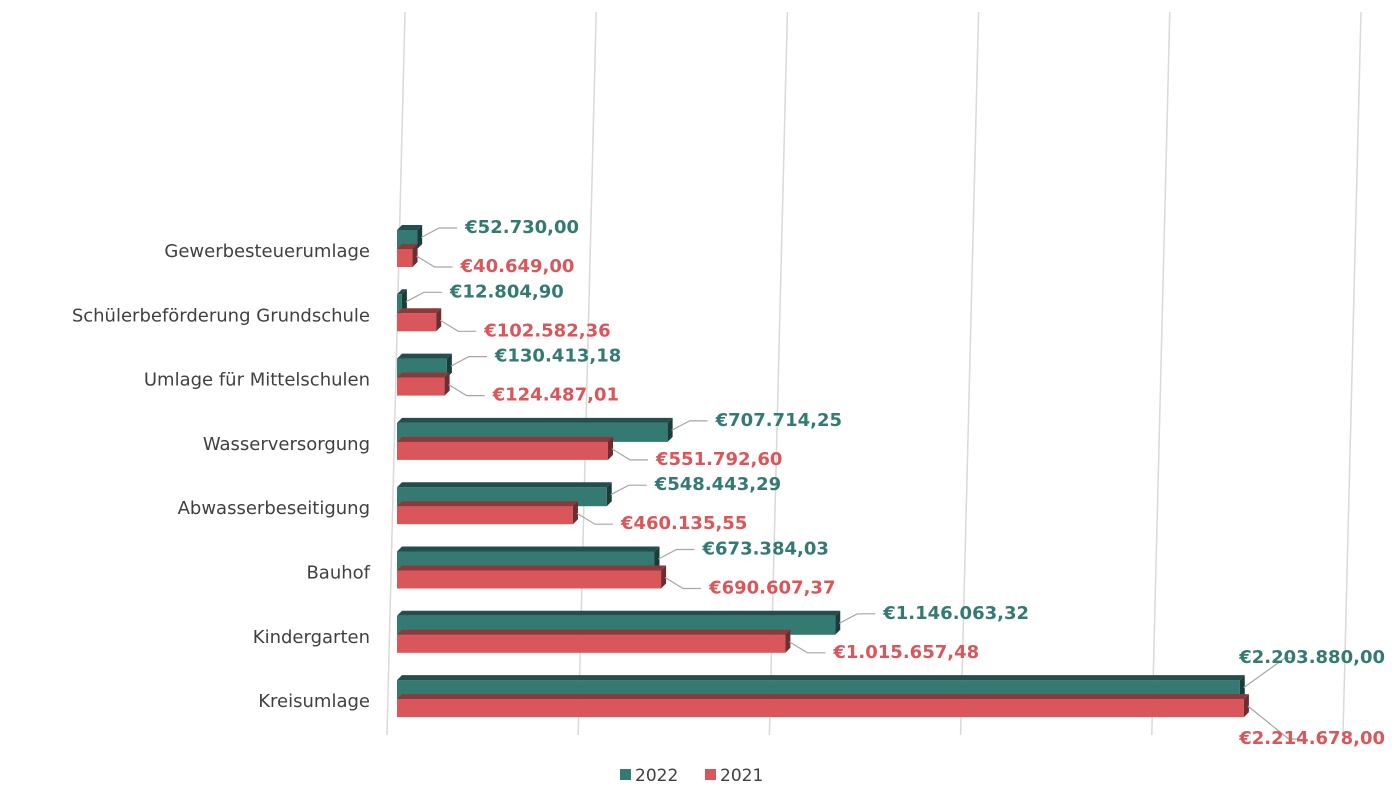 The height and width of the screenshot is (787, 1400). What do you see at coordinates (257, 380) in the screenshot?
I see `category-label: Umlage für Mittelschulen` at bounding box center [257, 380].